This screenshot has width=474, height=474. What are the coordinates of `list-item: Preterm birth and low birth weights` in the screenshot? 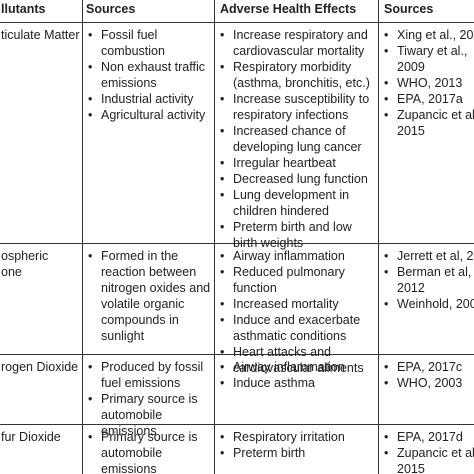 It's located at (298, 235).